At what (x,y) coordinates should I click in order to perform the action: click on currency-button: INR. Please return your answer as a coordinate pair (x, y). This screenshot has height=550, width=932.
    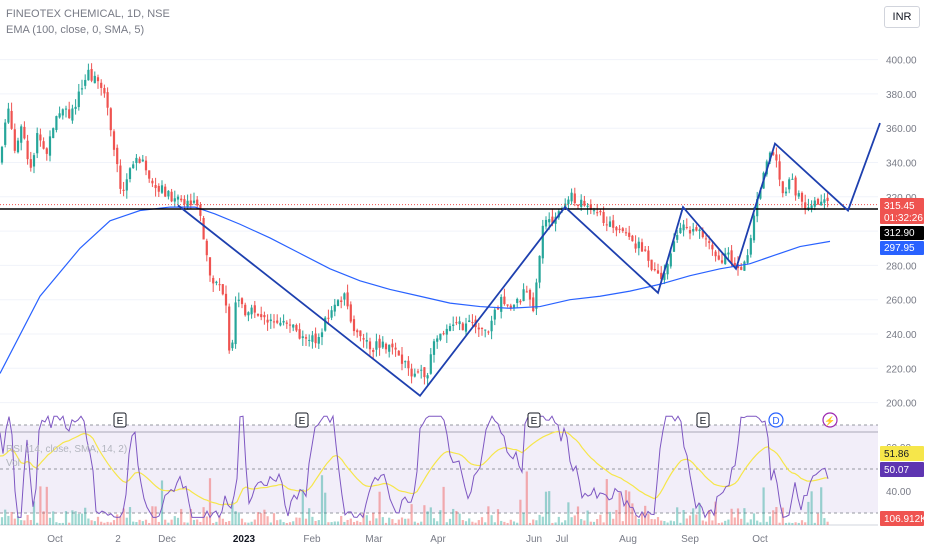
    Looking at the image, I should click on (902, 17).